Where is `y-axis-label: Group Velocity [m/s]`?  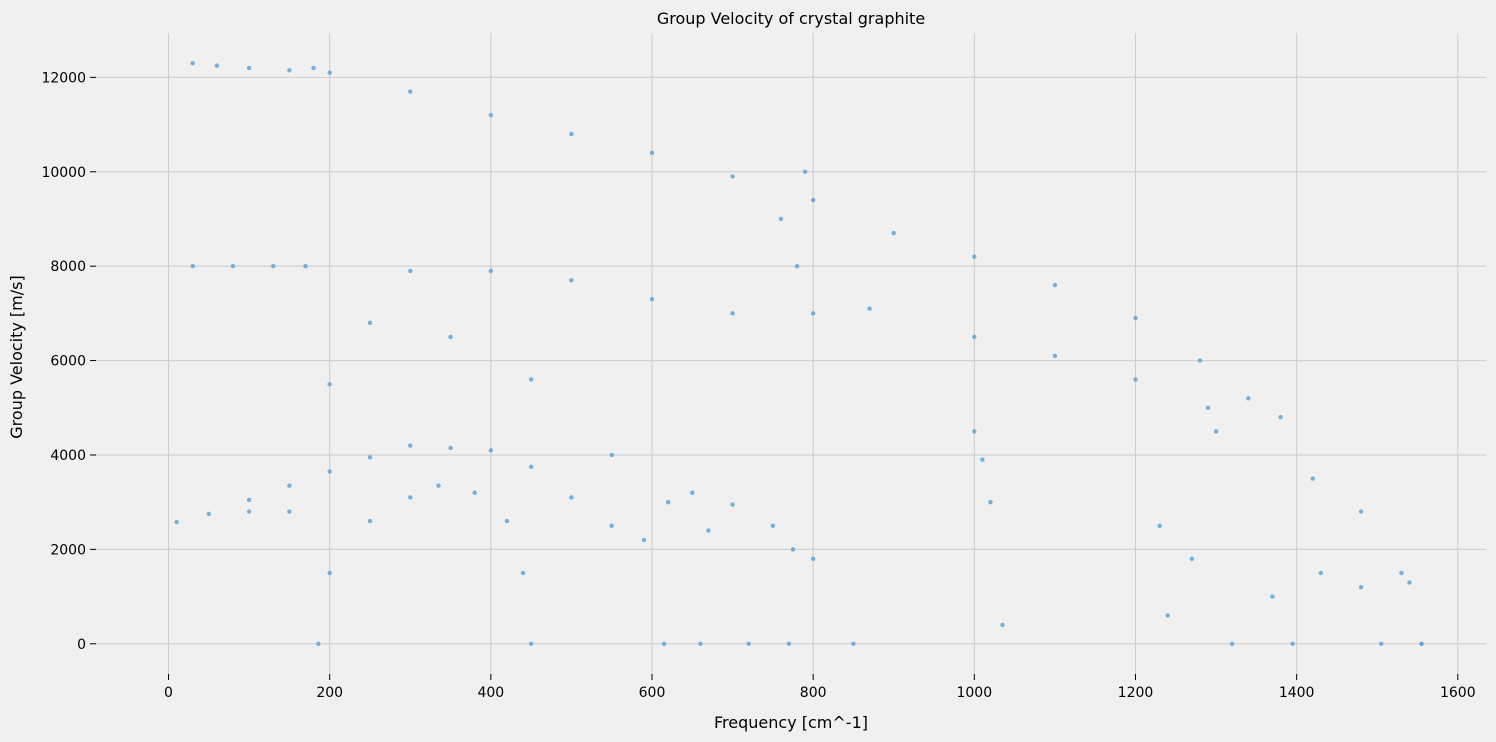
y-axis-label: Group Velocity [m/s] is located at coordinates (16, 356).